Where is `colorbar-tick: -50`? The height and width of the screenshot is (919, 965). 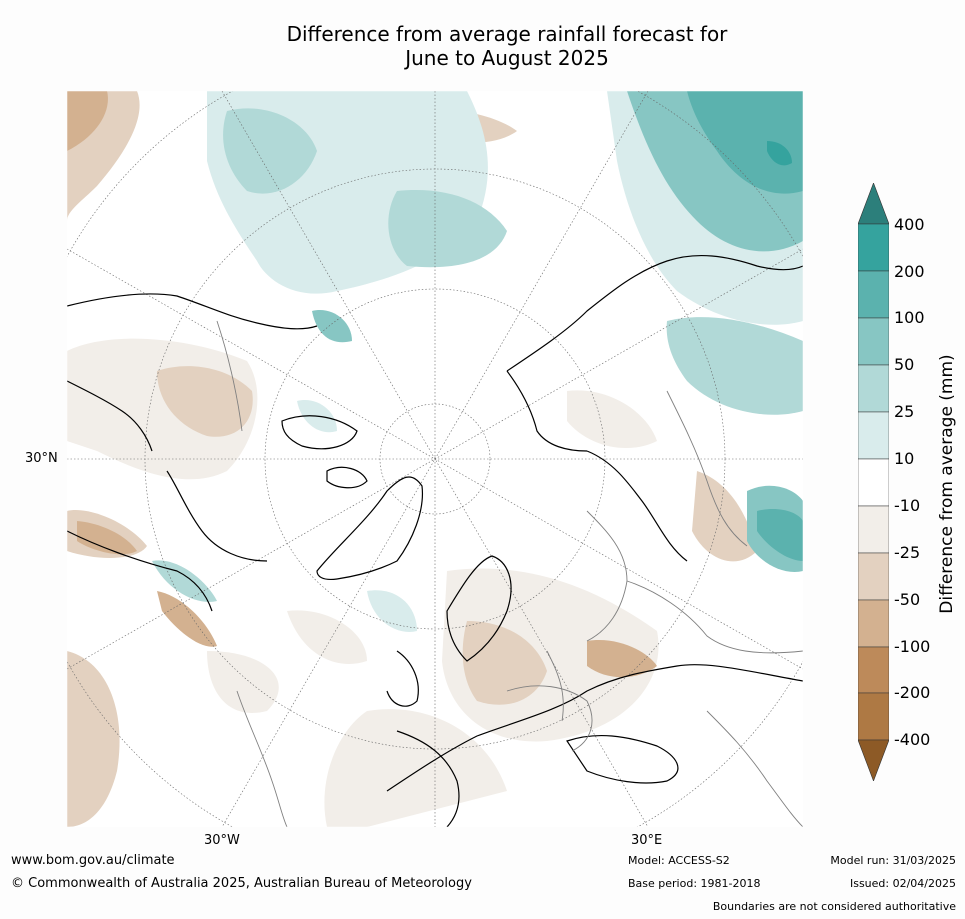
colorbar-tick: -50 is located at coordinates (907, 599).